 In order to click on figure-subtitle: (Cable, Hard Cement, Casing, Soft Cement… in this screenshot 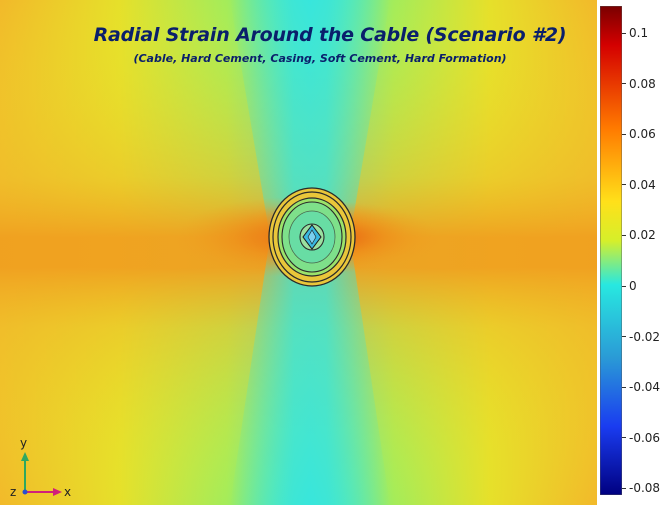, I will do `click(320, 58)`.